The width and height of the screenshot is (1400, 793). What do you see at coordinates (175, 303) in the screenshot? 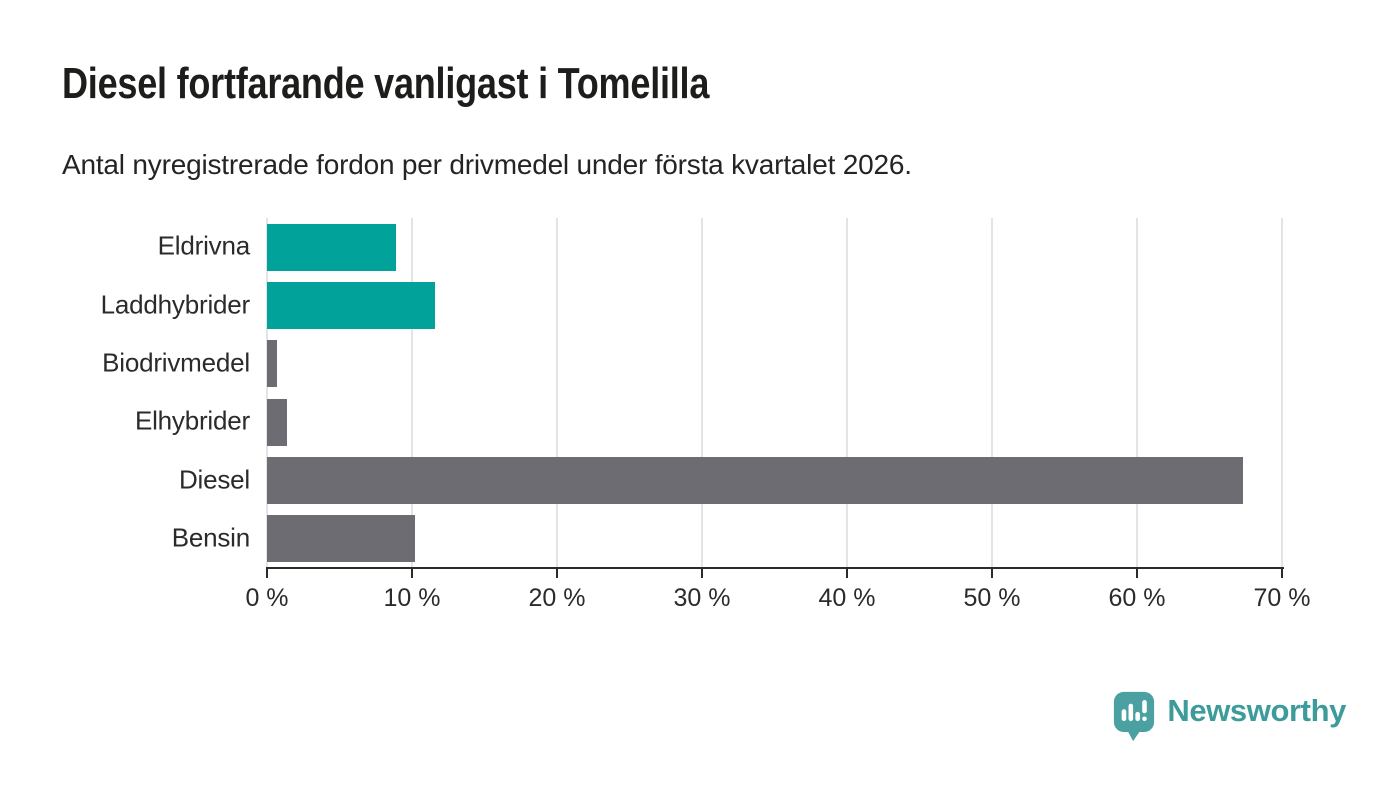
I see `category-label-laddhybrider: Laddhybrider` at bounding box center [175, 303].